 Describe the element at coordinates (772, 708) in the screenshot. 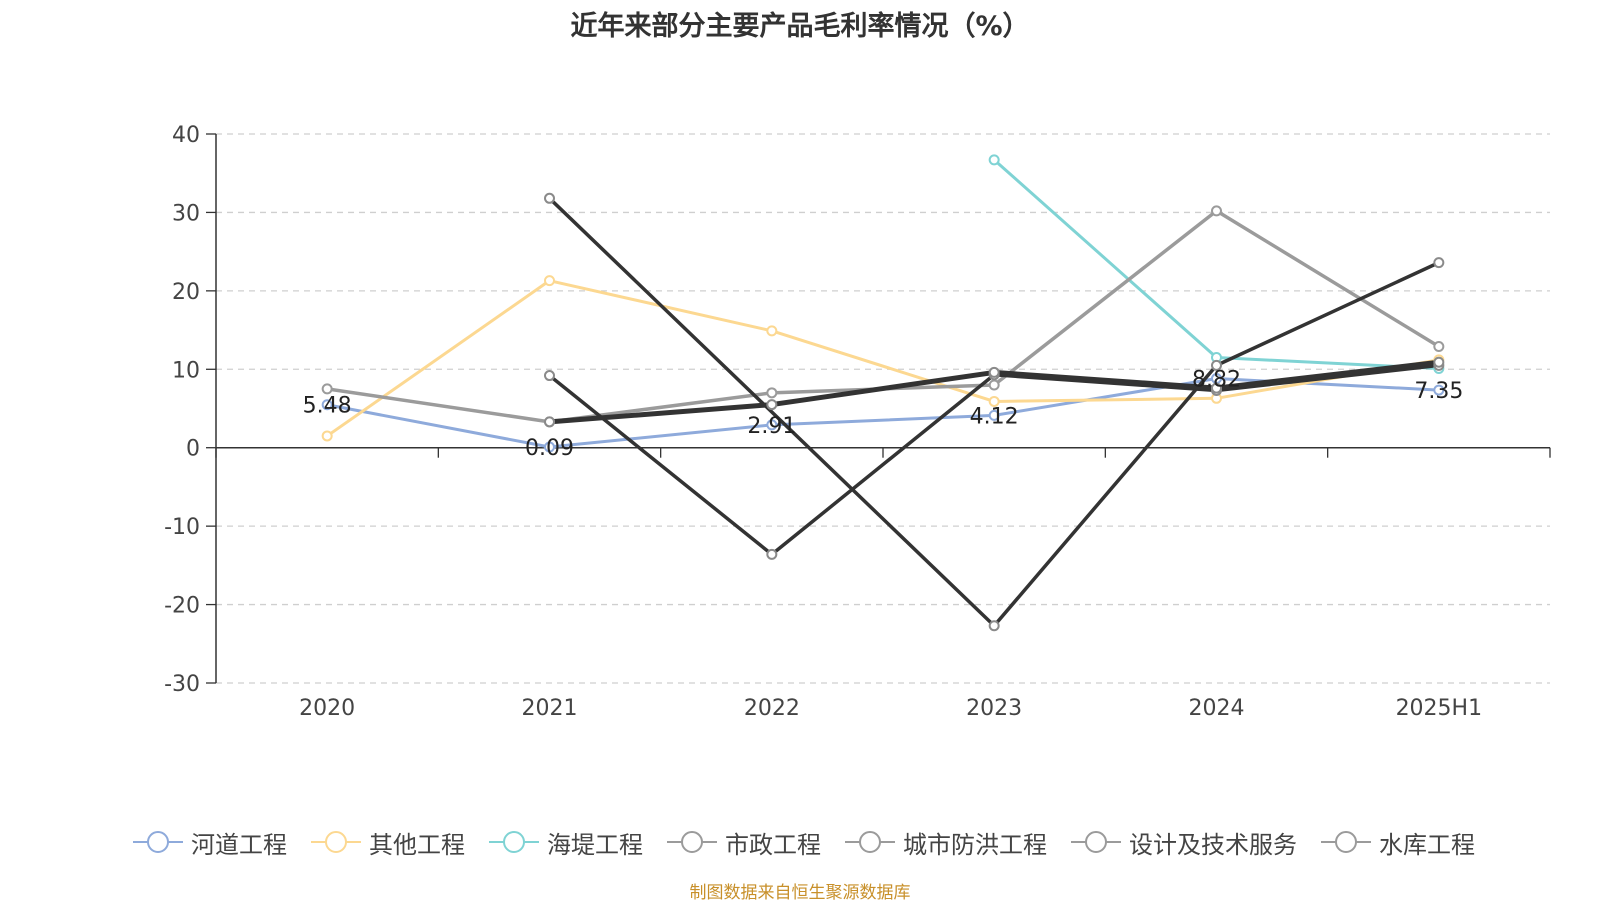

I see `x-tick-label: 2022` at that location.